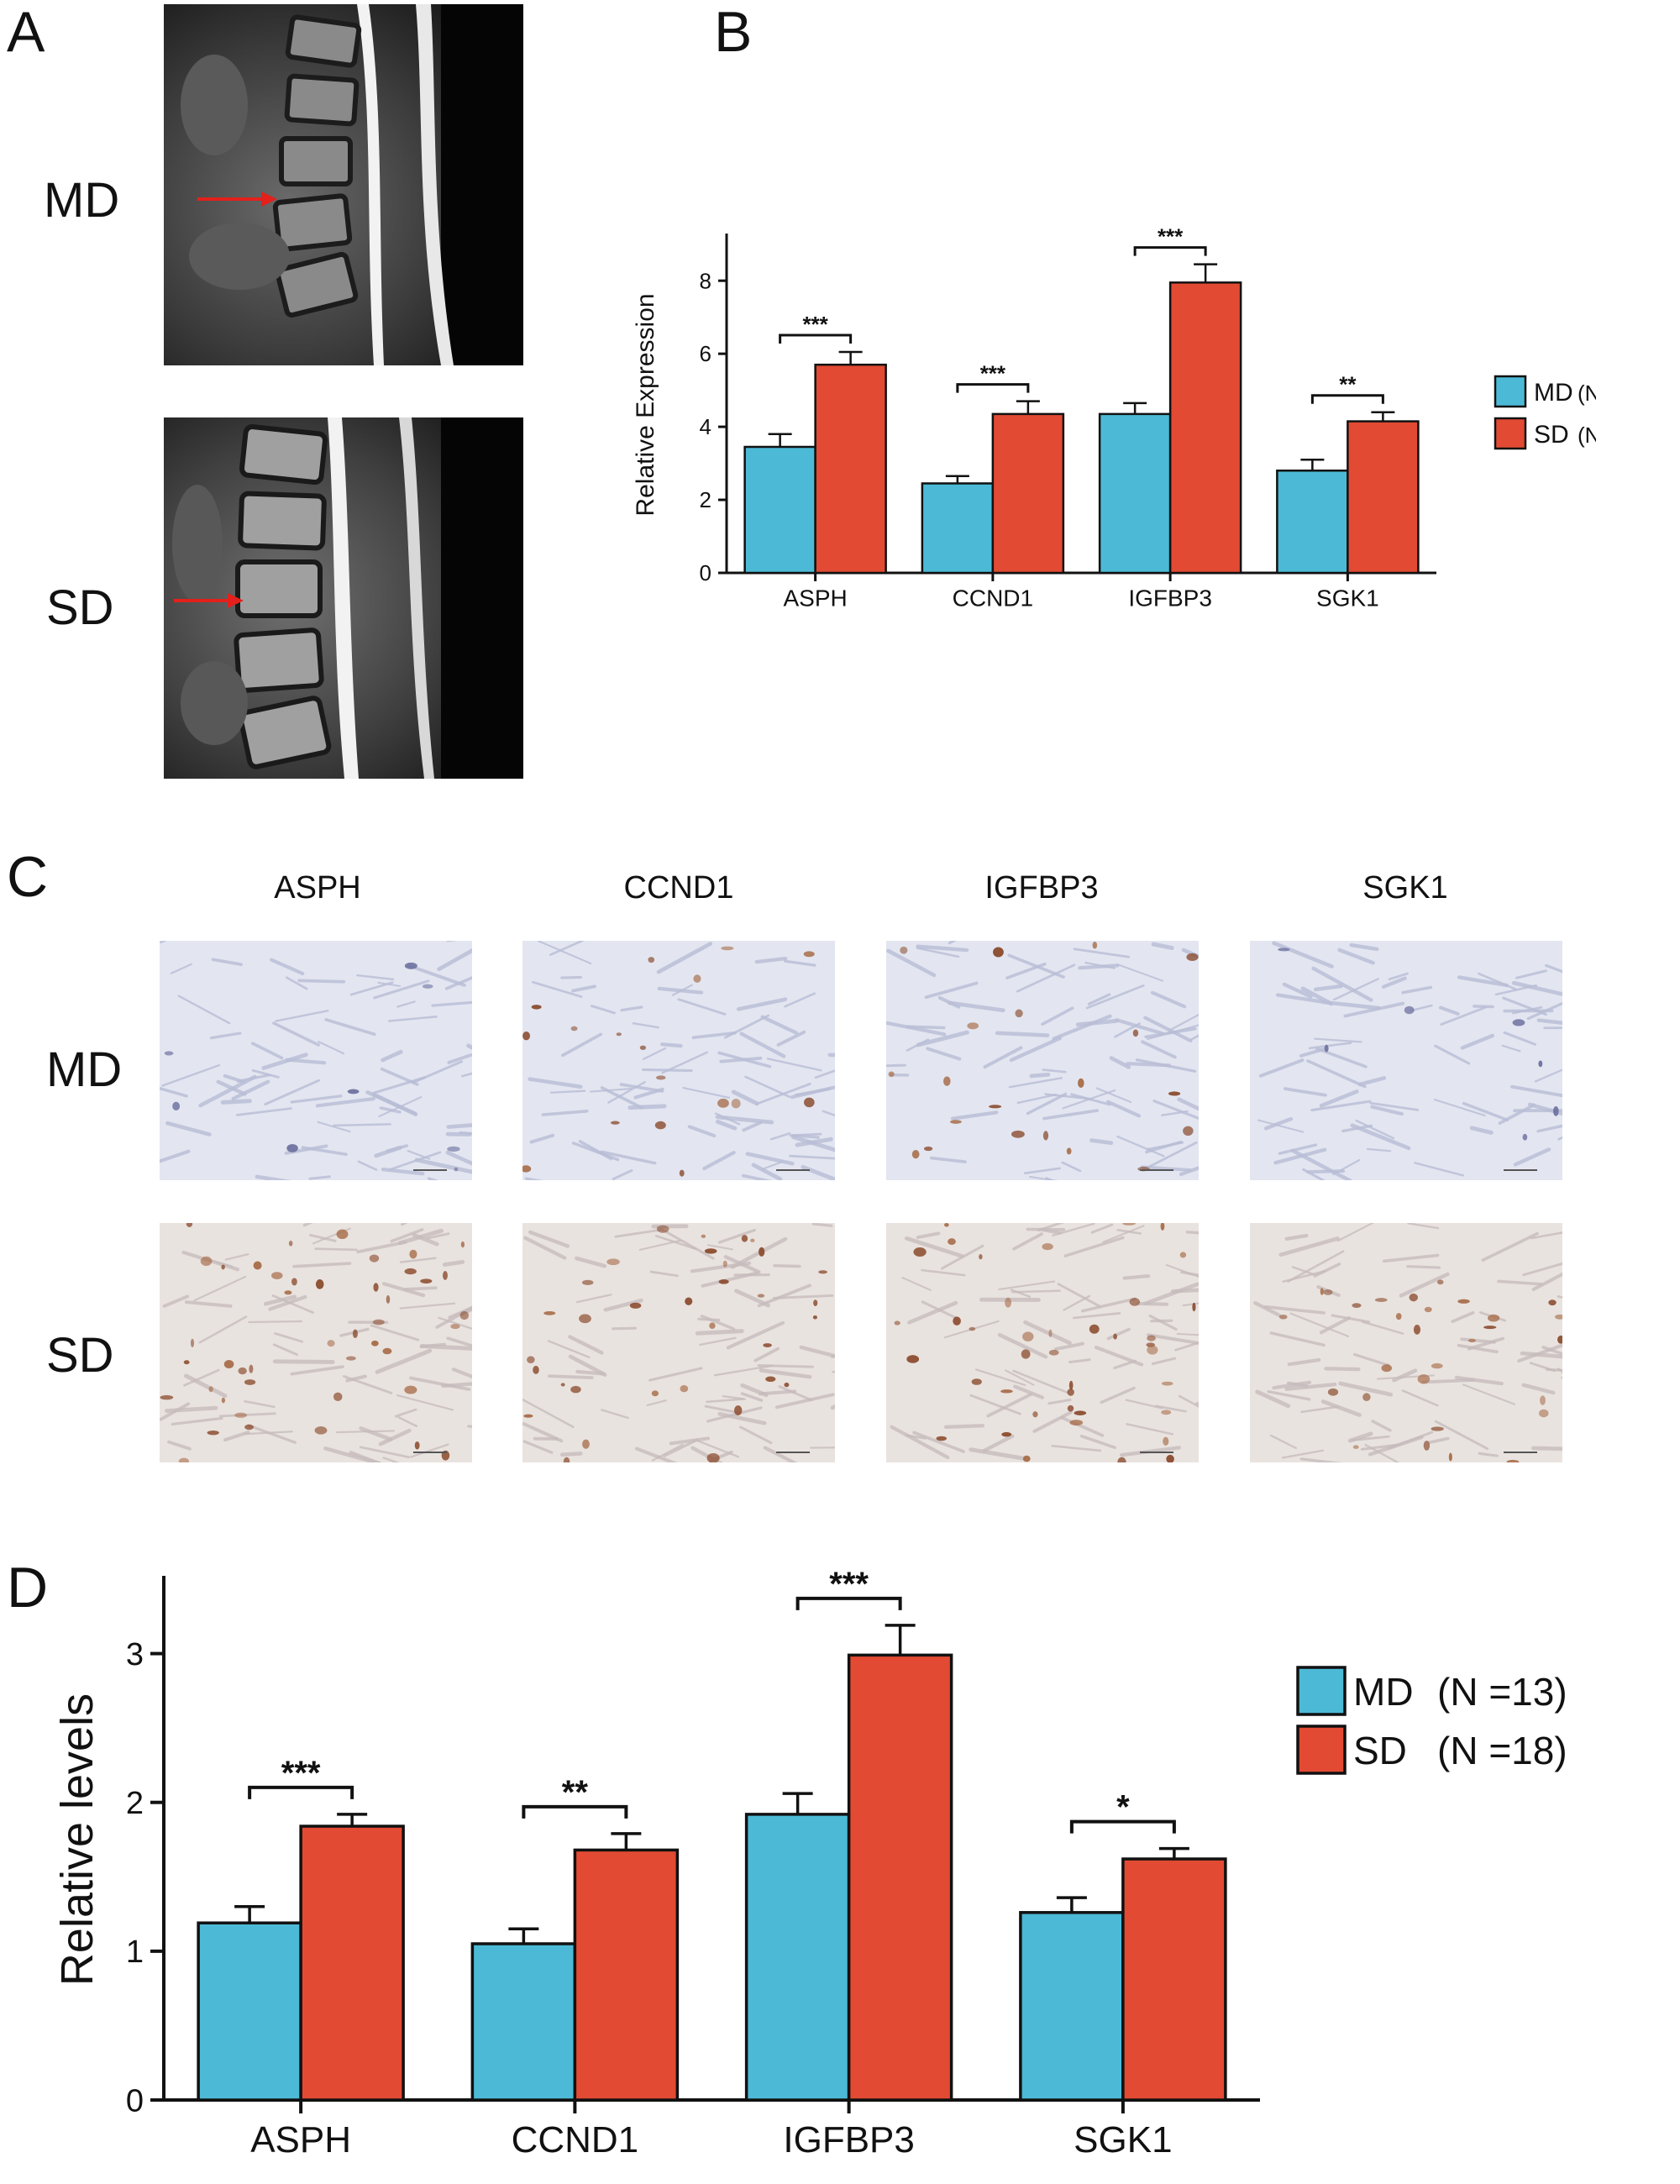 Image resolution: width=1680 pixels, height=2184 pixels. I want to click on ihc-image-sd-sgk1, so click(1406, 1342).